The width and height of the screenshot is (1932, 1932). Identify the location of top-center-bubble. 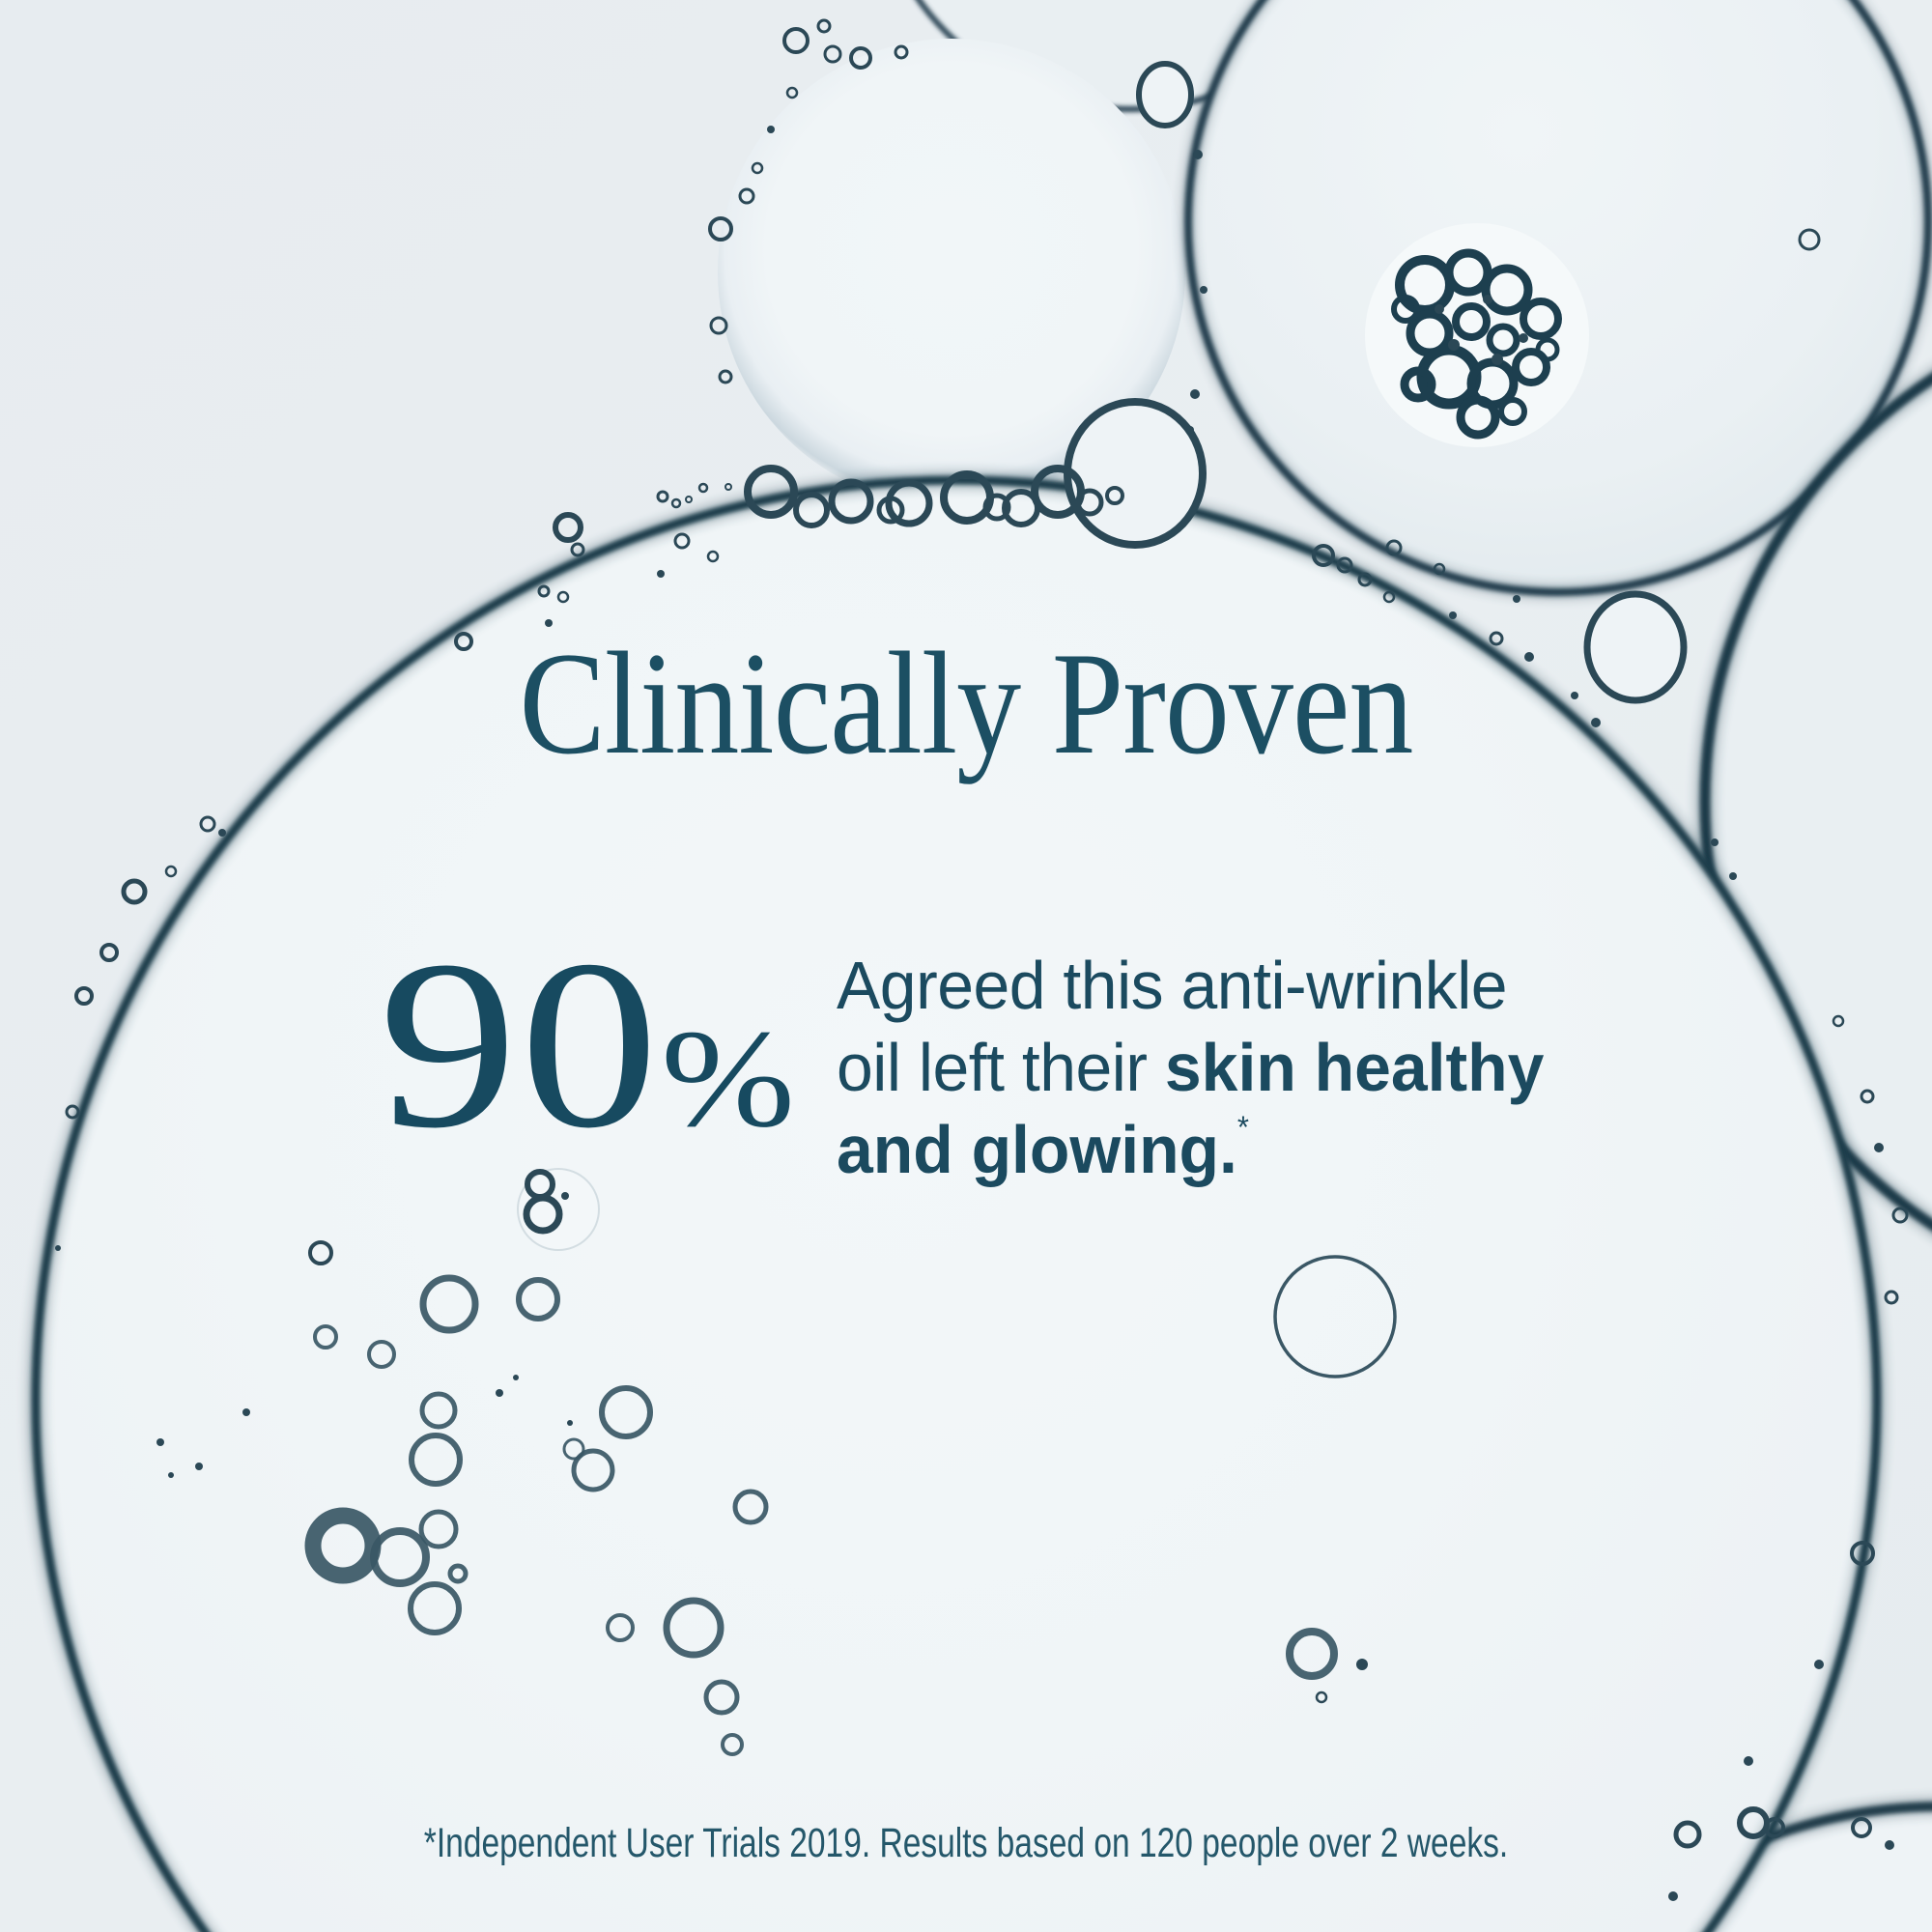
(951, 272).